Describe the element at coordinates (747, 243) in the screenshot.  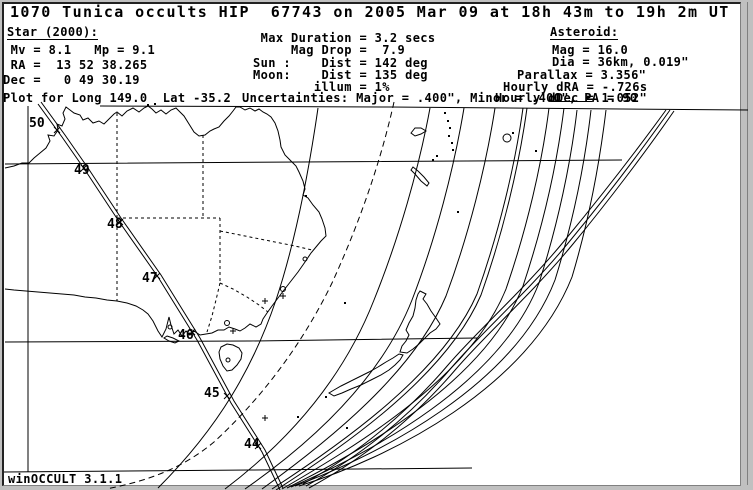
I see `window-right-bevel` at that location.